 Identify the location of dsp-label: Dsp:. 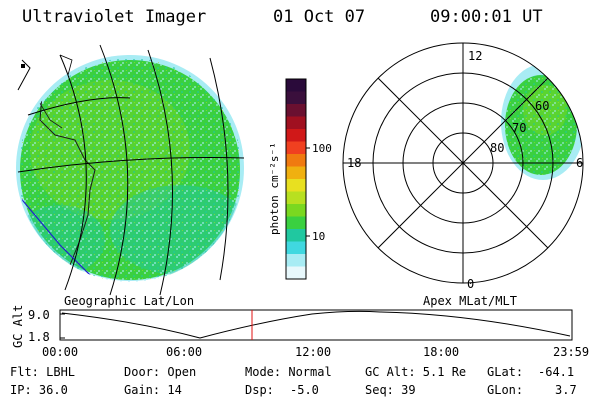
(259, 390).